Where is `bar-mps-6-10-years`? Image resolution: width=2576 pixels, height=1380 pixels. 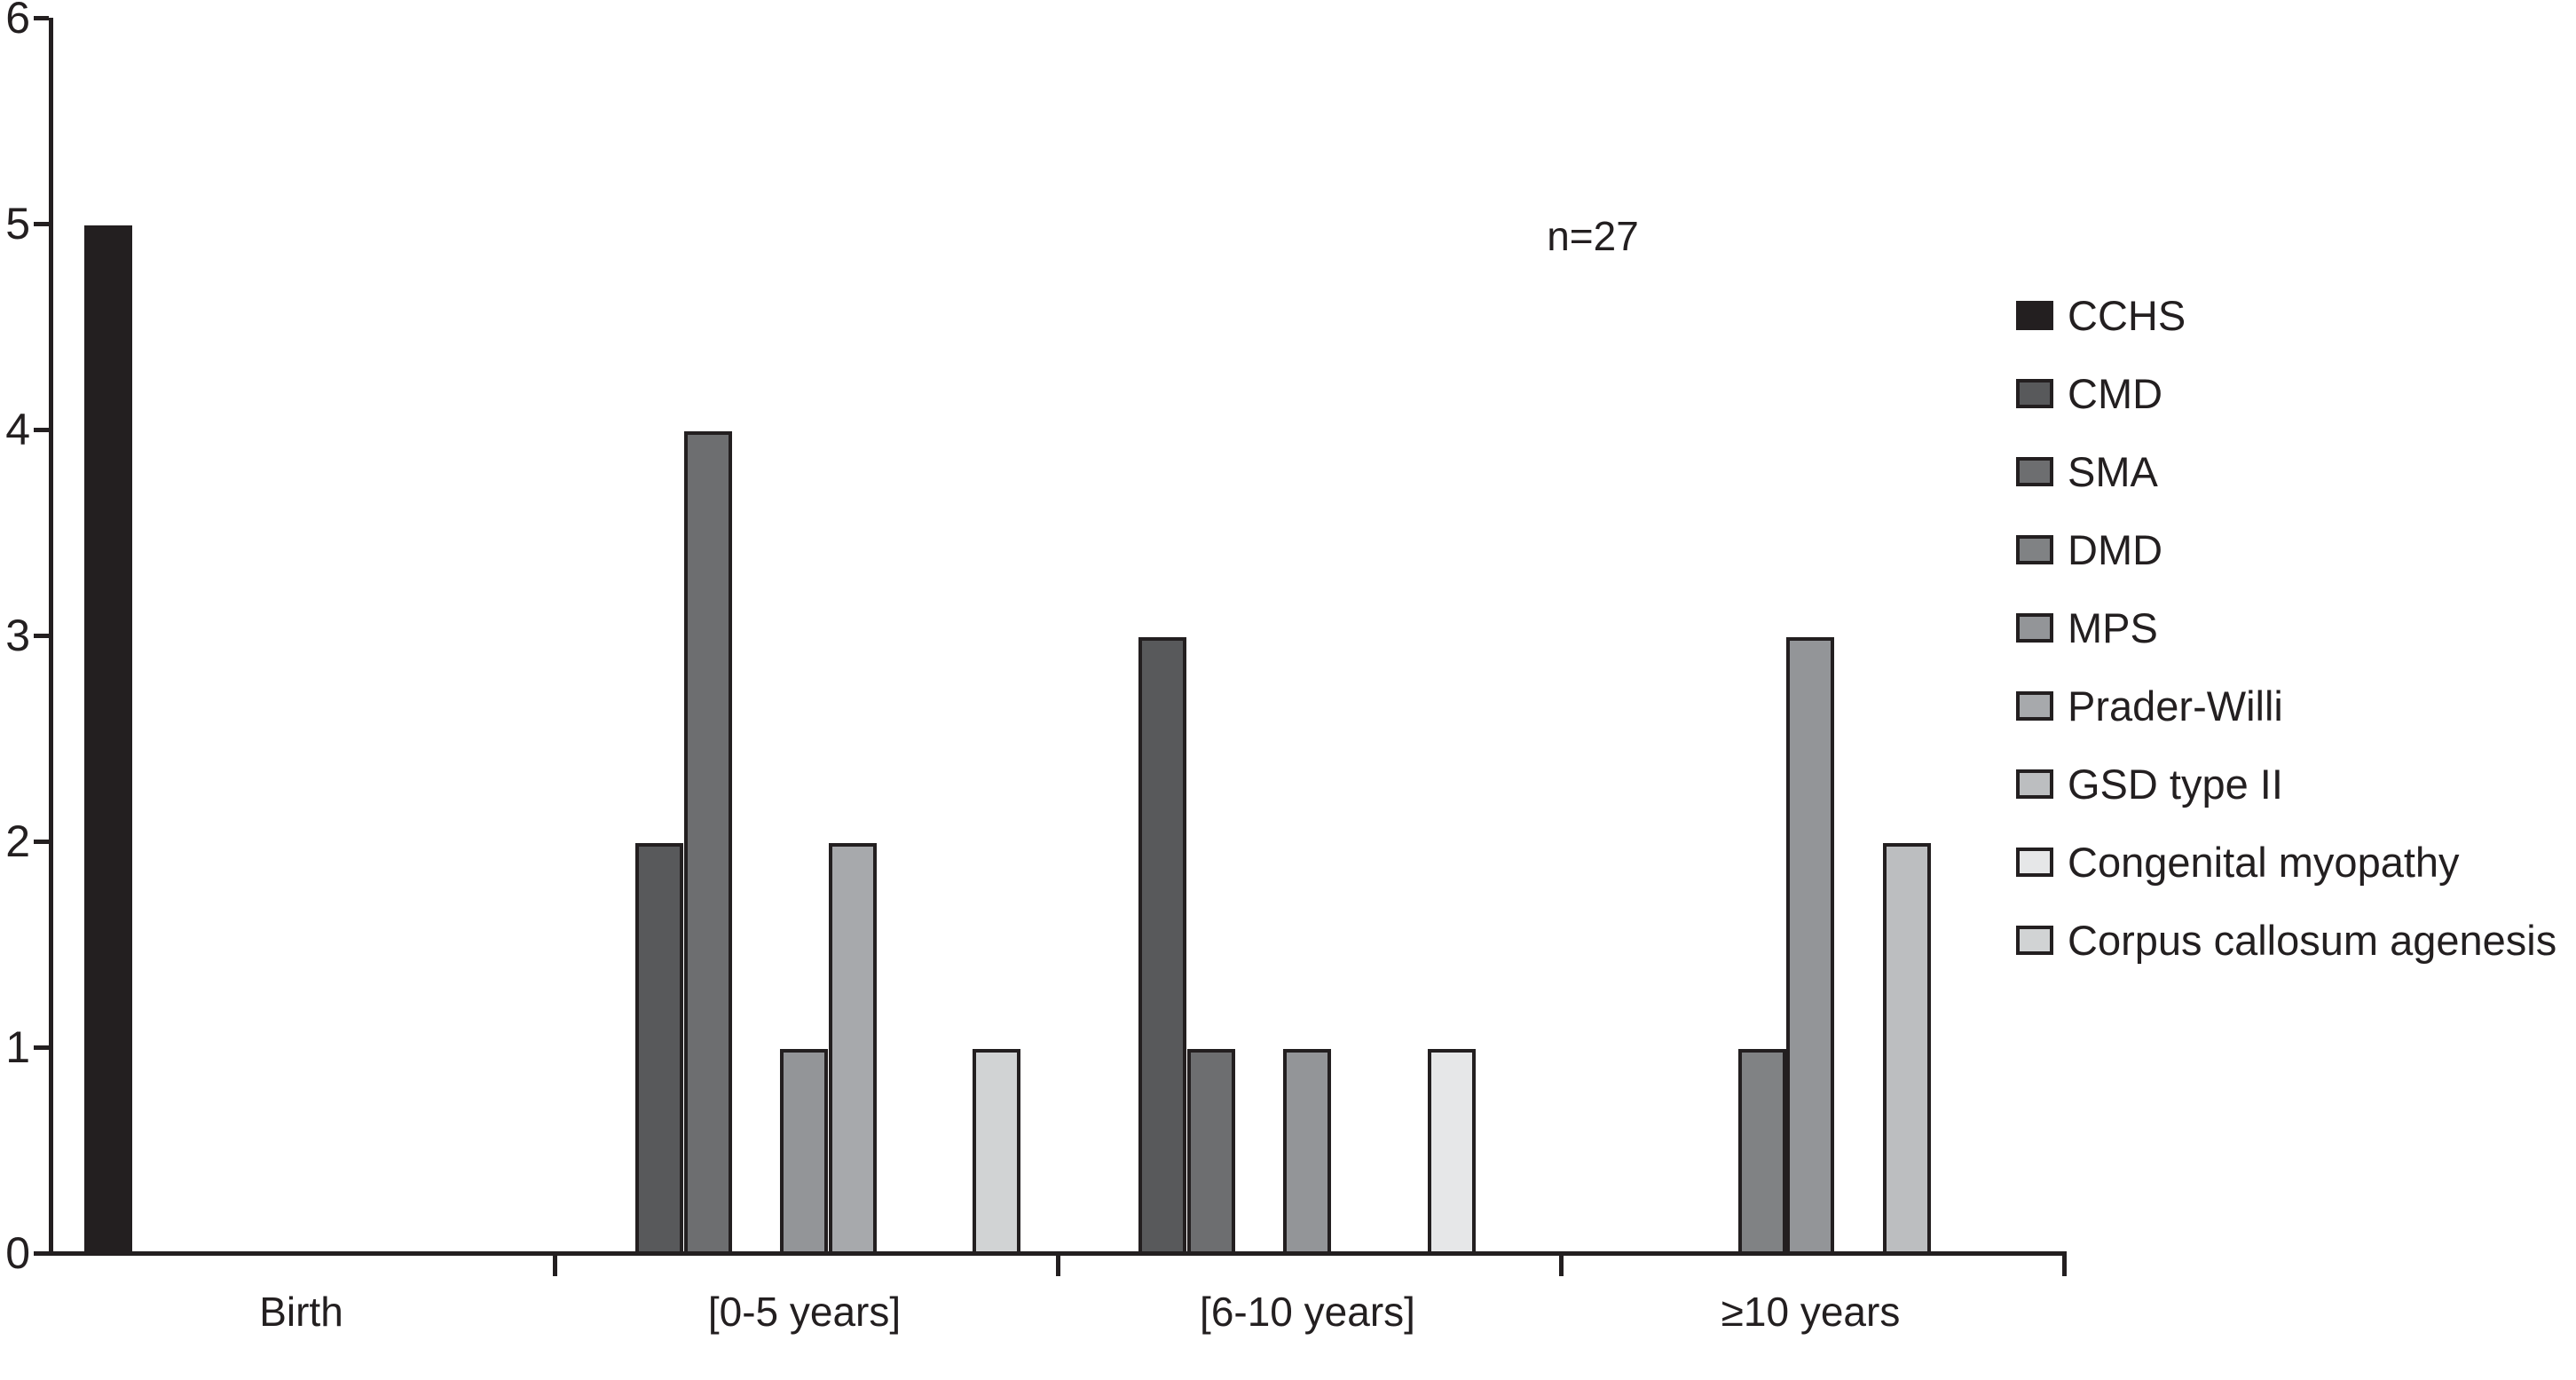
bar-mps-6-10-years is located at coordinates (1307, 1152).